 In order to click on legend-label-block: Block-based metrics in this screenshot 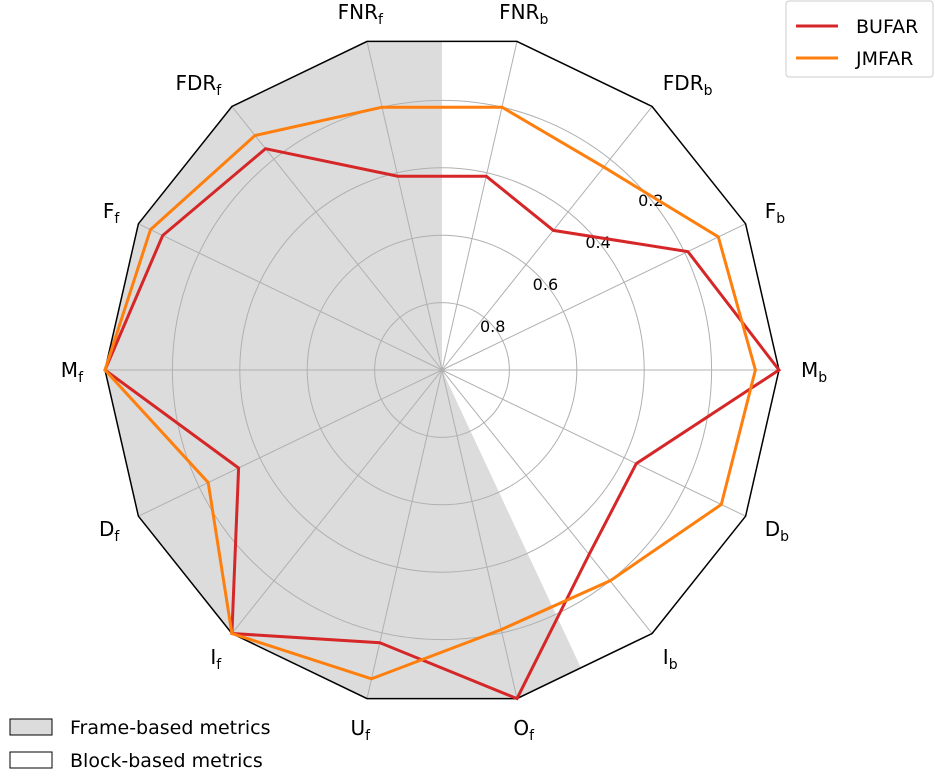, I will do `click(166, 761)`.